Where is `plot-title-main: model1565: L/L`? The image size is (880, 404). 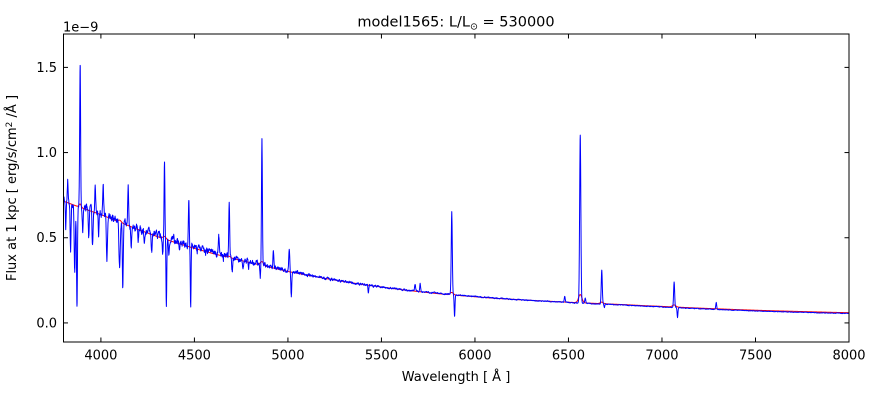
plot-title-main: model1565: L/L is located at coordinates (413, 23).